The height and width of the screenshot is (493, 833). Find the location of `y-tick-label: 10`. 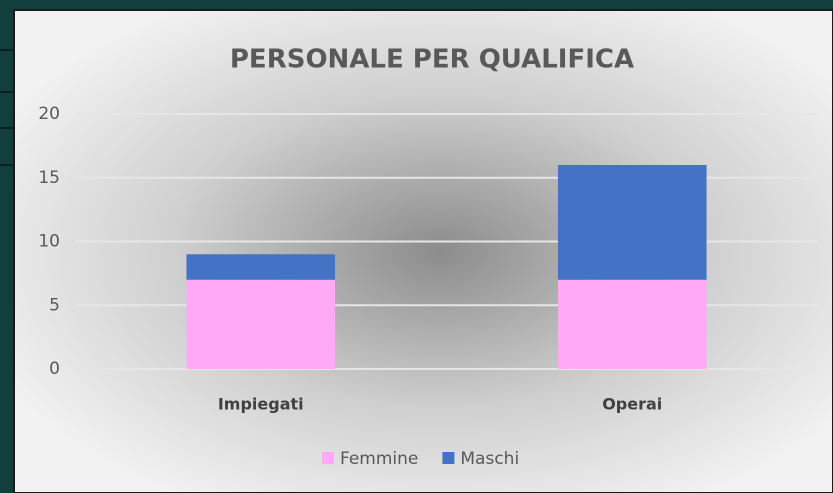

y-tick-label: 10 is located at coordinates (49, 242).